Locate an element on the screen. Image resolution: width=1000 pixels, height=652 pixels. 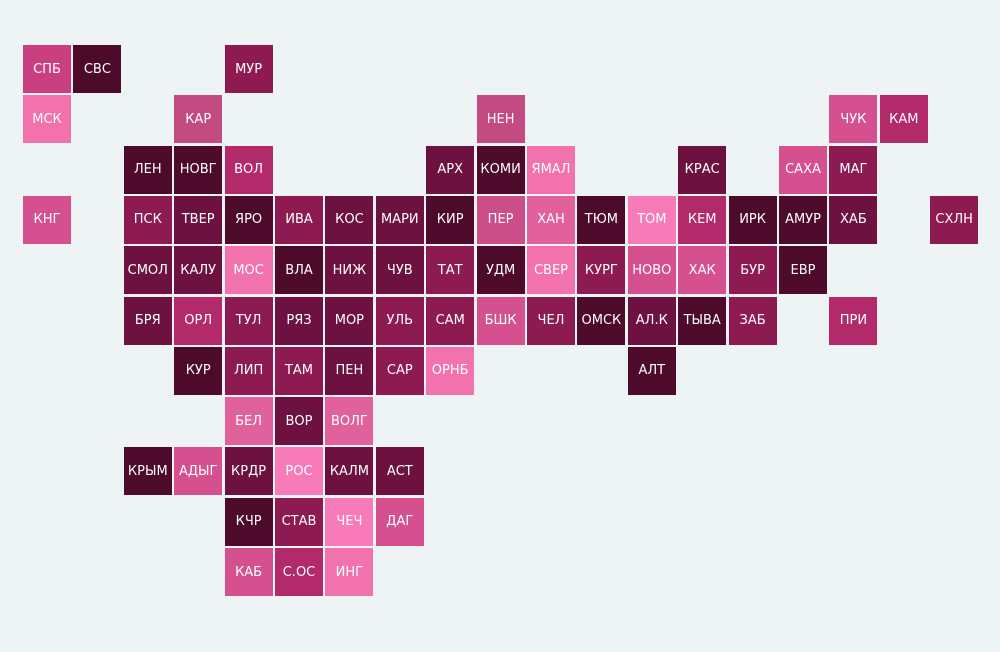
region-tile: ХАБ is located at coordinates (853, 219).